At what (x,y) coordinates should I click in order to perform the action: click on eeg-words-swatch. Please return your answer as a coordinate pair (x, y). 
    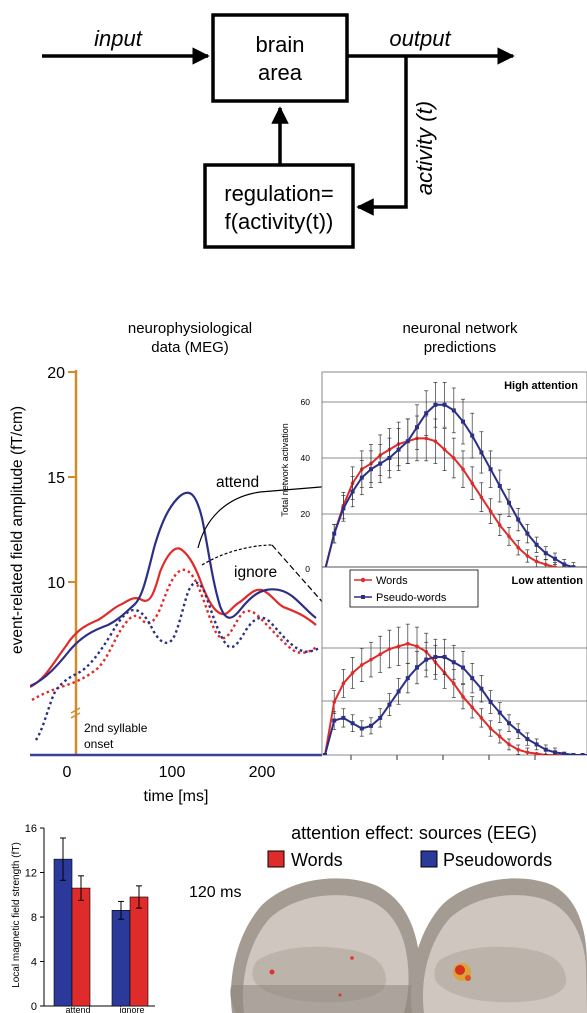
    Looking at the image, I should click on (276, 859).